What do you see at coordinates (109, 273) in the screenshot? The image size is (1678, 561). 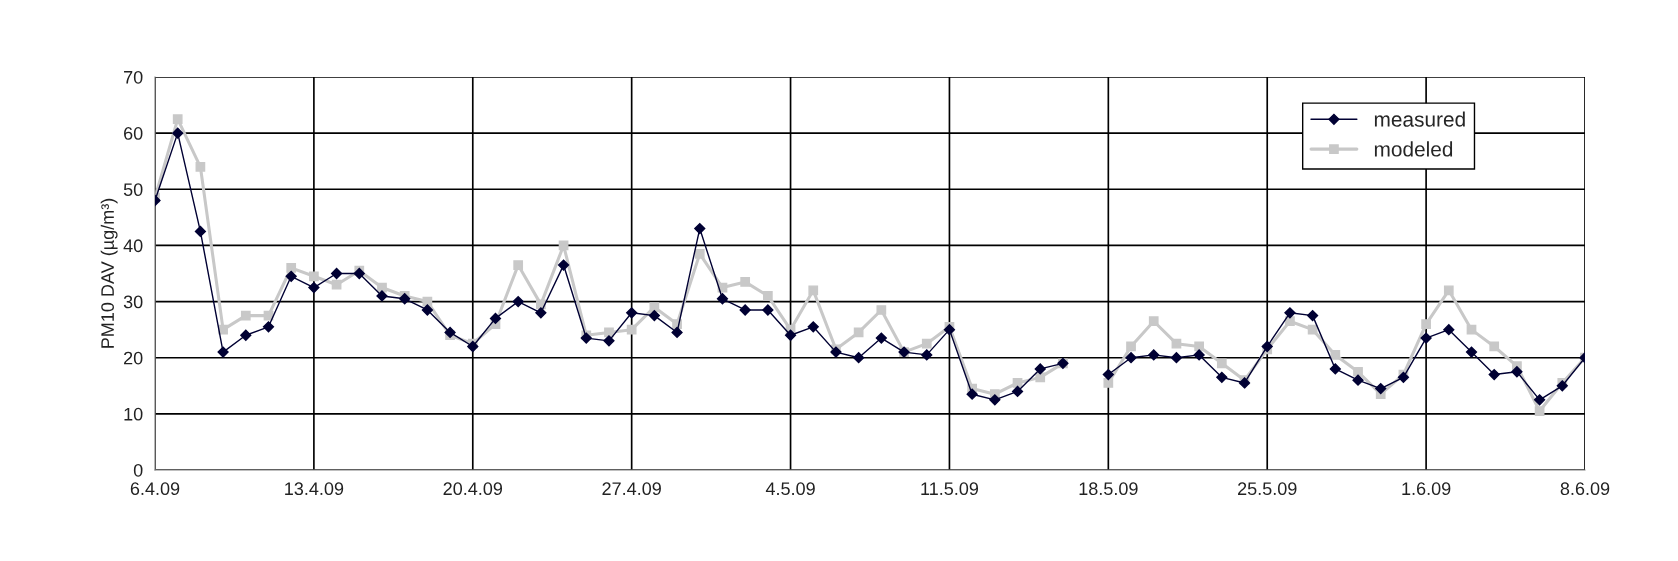 I see `y-axis-title: PM10 DAV (µg/m³)` at bounding box center [109, 273].